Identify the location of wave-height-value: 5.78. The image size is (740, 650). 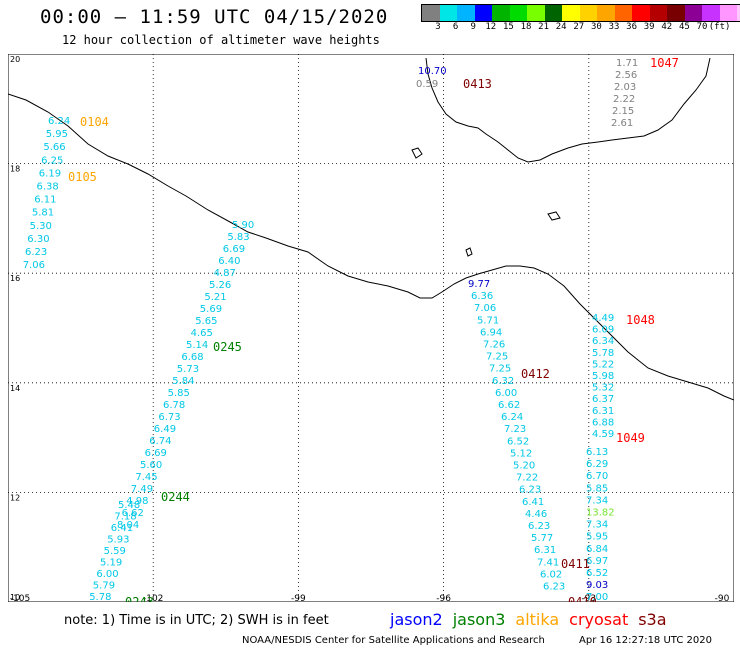
(100, 597).